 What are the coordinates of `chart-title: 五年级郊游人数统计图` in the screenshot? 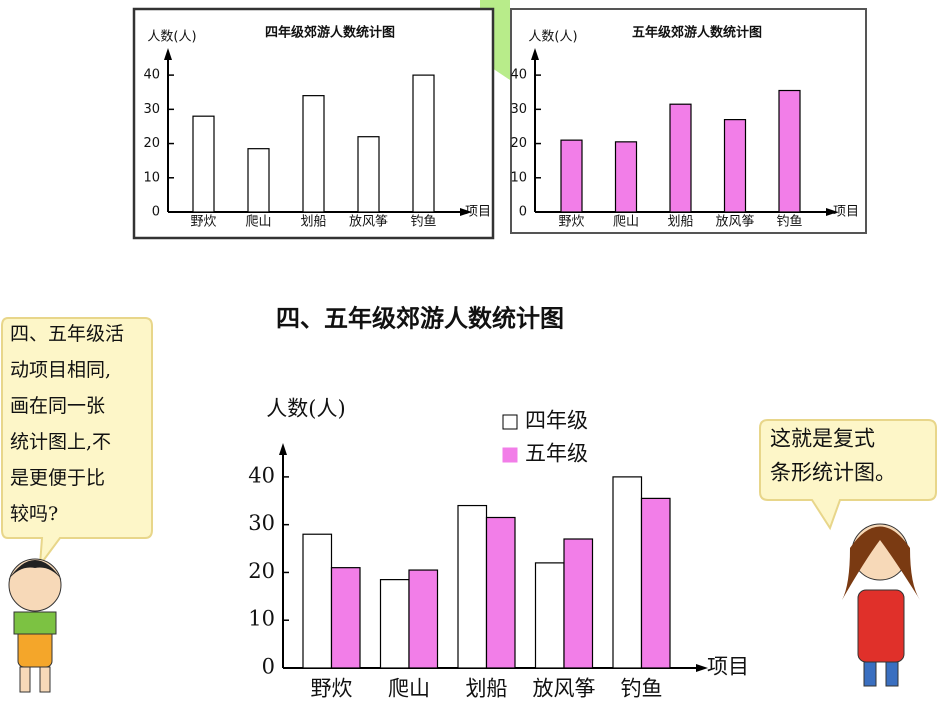 It's located at (697, 33).